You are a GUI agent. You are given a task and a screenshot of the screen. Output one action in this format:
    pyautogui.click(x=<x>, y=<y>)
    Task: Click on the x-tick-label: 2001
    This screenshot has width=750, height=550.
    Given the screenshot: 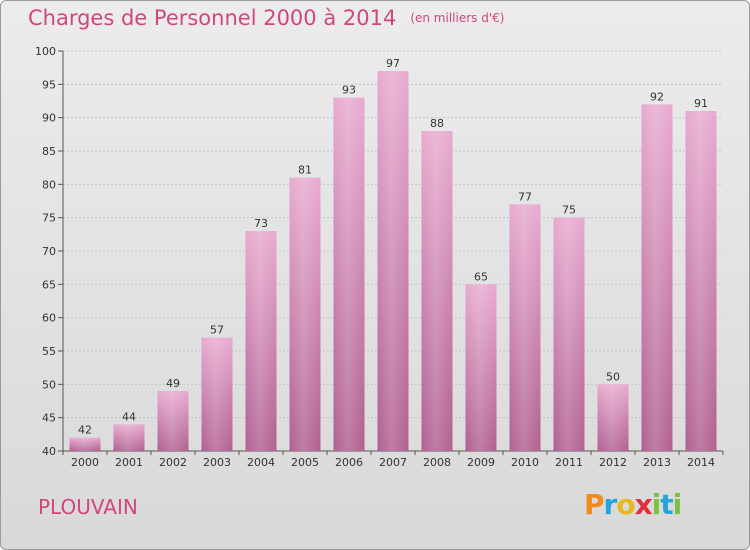 What is the action you would take?
    pyautogui.click(x=129, y=462)
    